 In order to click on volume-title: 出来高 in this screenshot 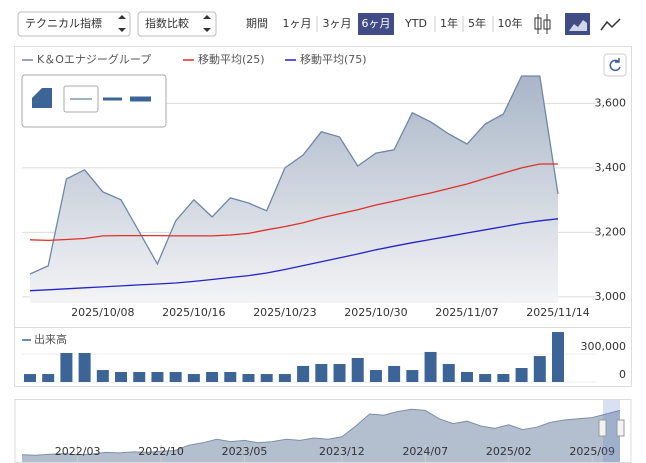, I will do `click(50, 339)`.